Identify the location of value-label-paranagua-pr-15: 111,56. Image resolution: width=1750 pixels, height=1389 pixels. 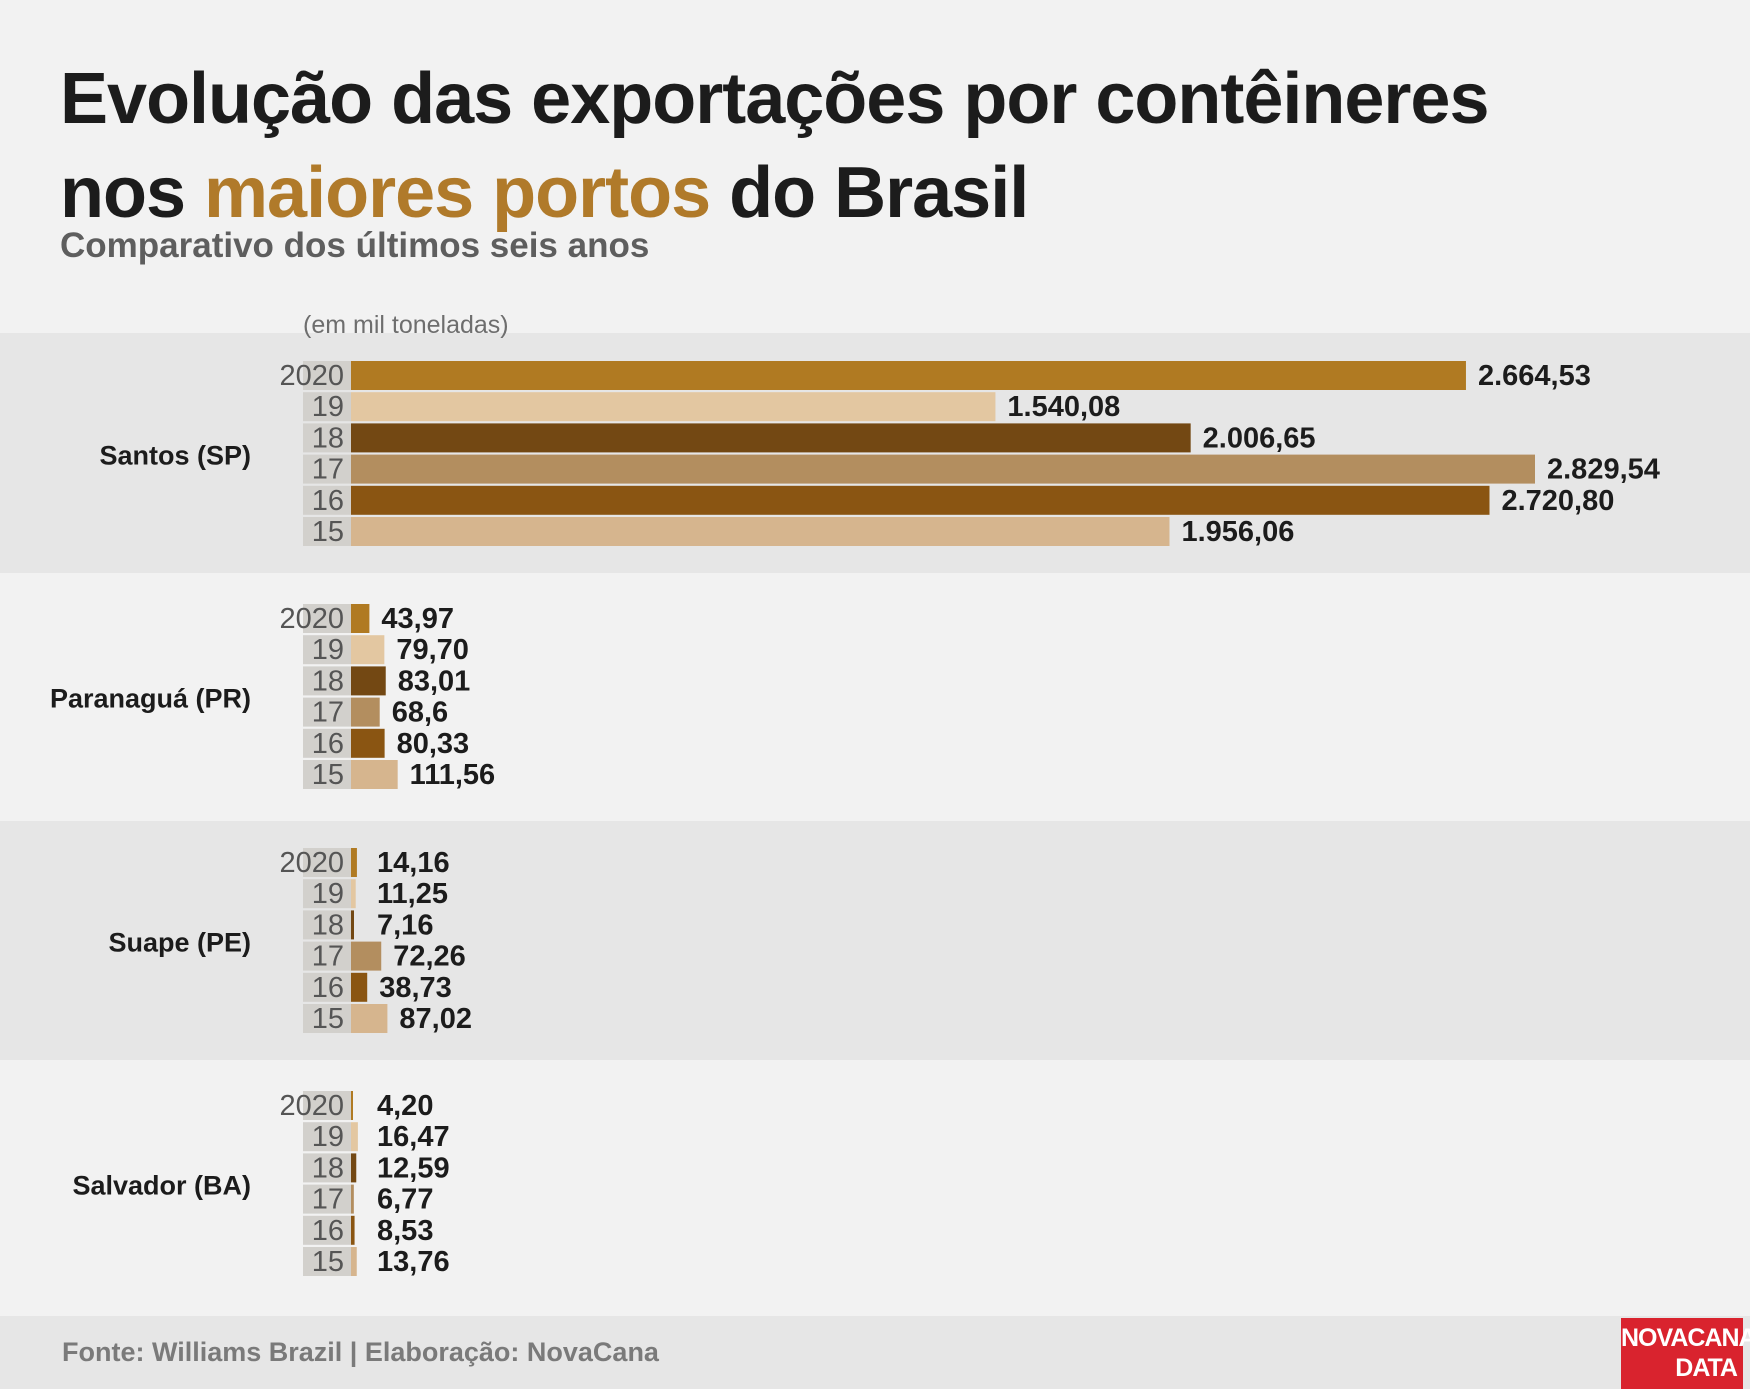
(453, 775).